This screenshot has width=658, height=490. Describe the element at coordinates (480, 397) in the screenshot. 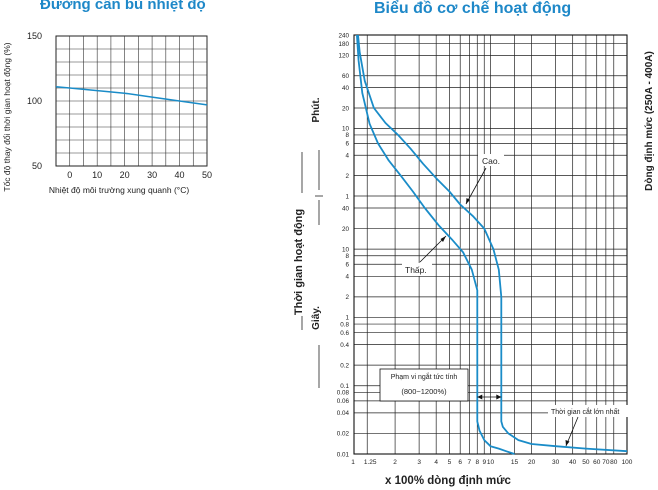

I see `instant-range-arrow-left` at that location.